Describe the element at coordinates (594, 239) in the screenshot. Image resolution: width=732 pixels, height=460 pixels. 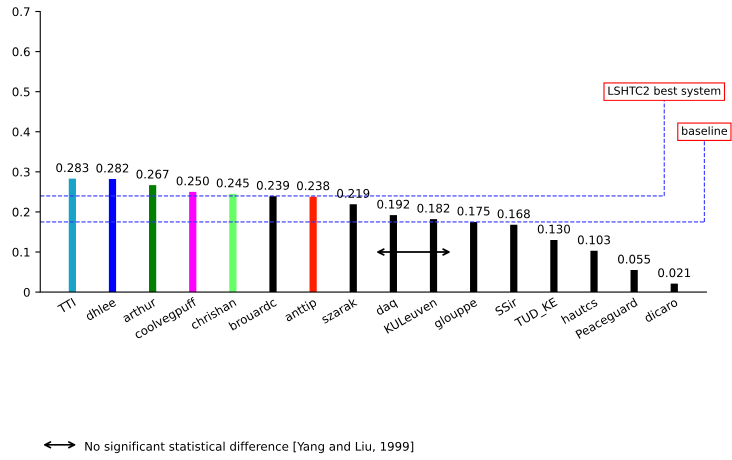
I see `data-label: 0.103` at that location.